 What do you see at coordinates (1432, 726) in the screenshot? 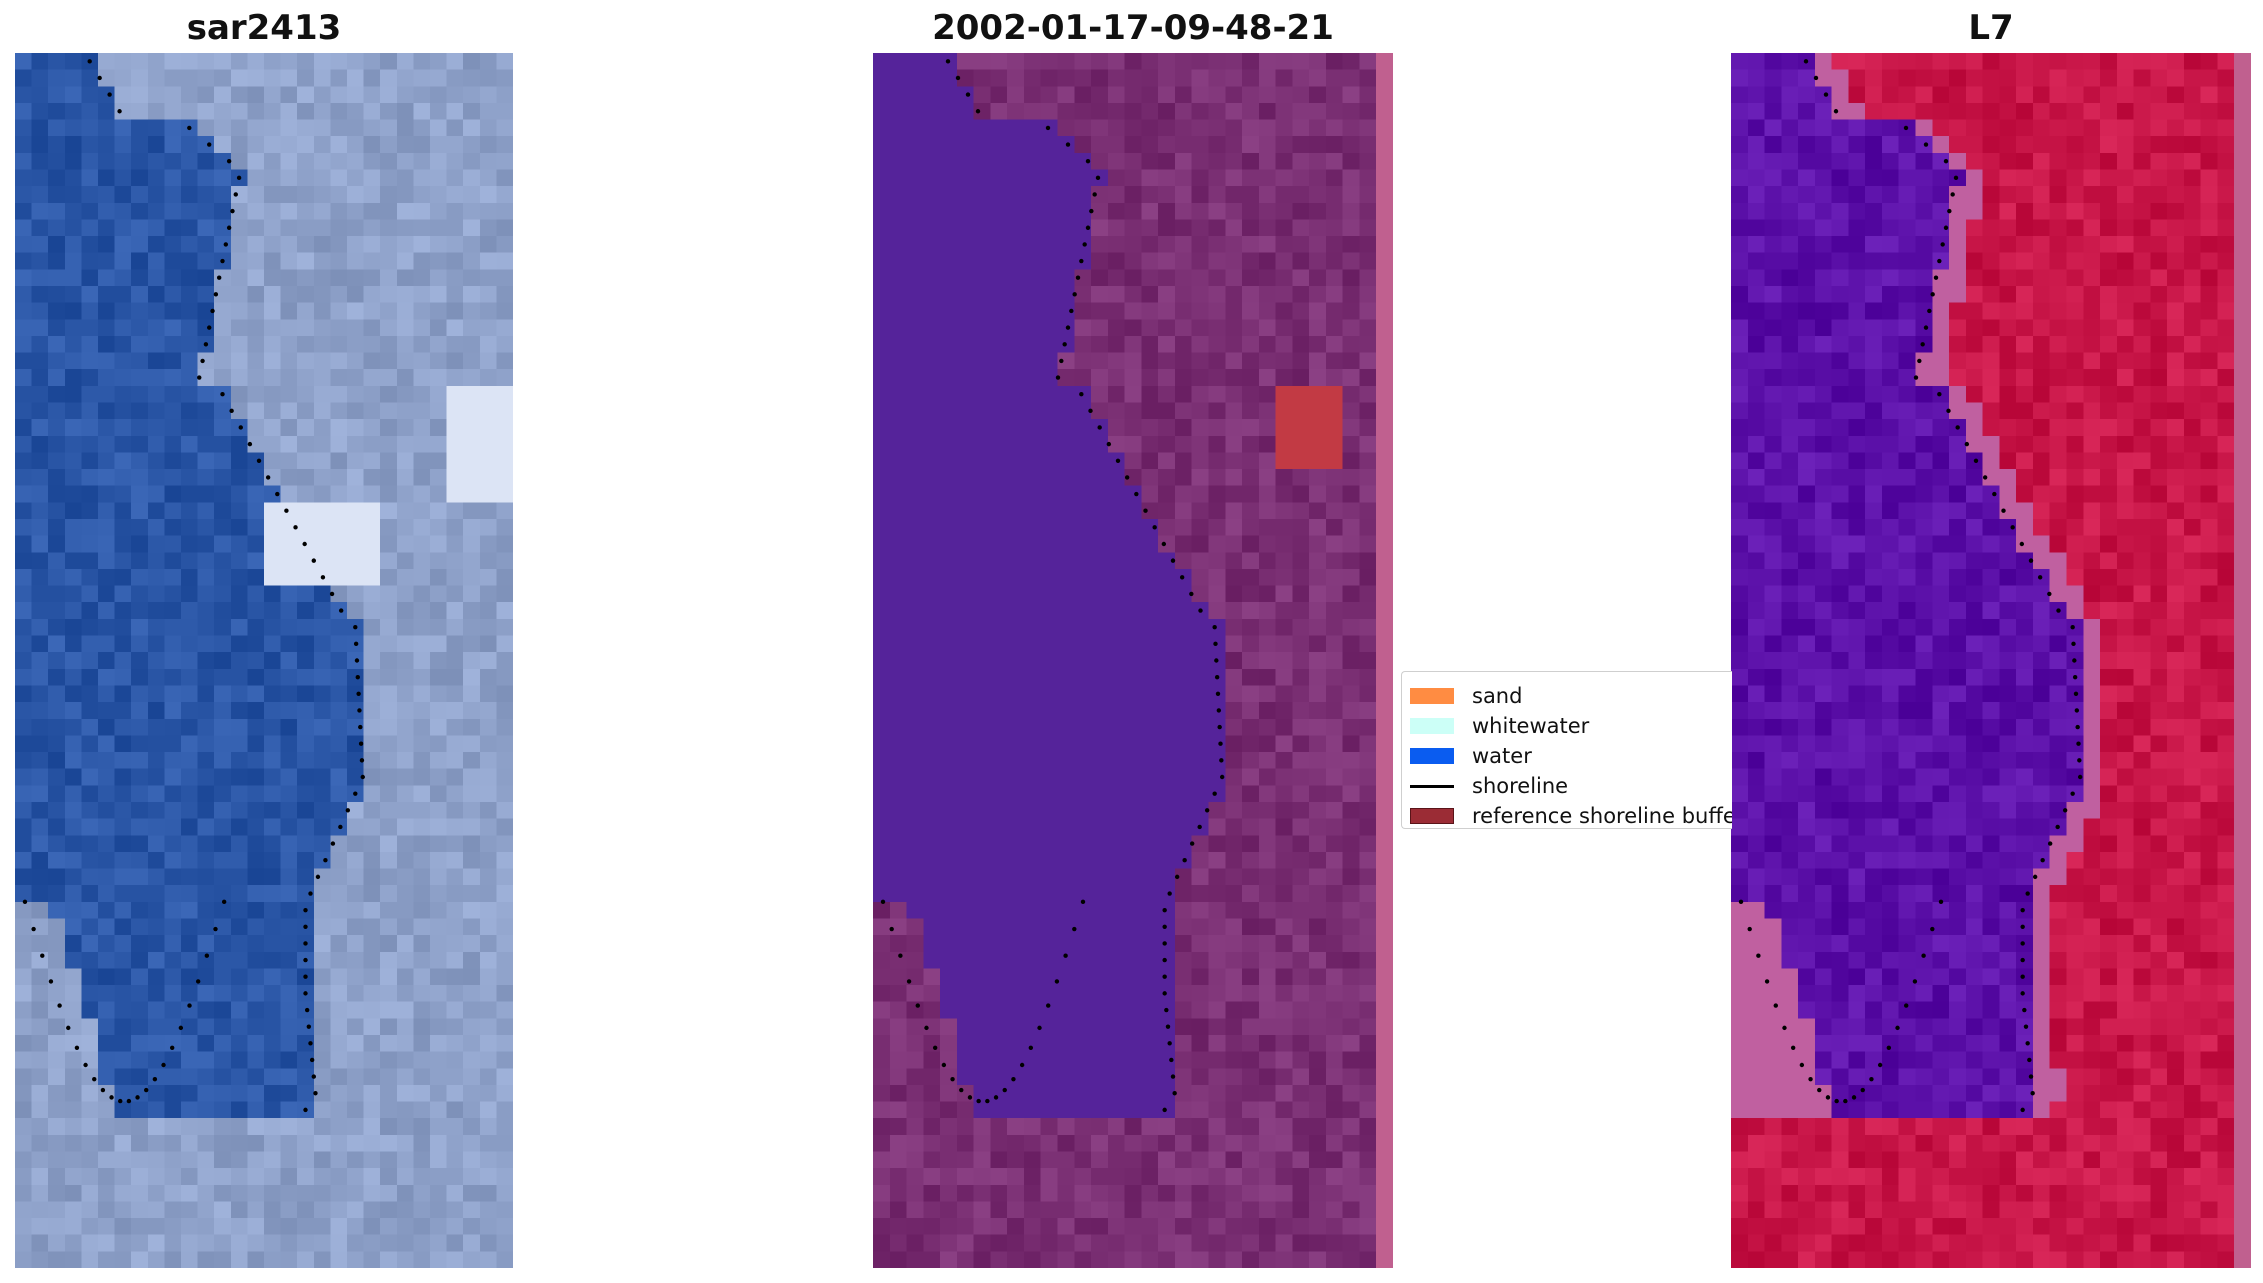
I see `whitewater-swatch` at bounding box center [1432, 726].